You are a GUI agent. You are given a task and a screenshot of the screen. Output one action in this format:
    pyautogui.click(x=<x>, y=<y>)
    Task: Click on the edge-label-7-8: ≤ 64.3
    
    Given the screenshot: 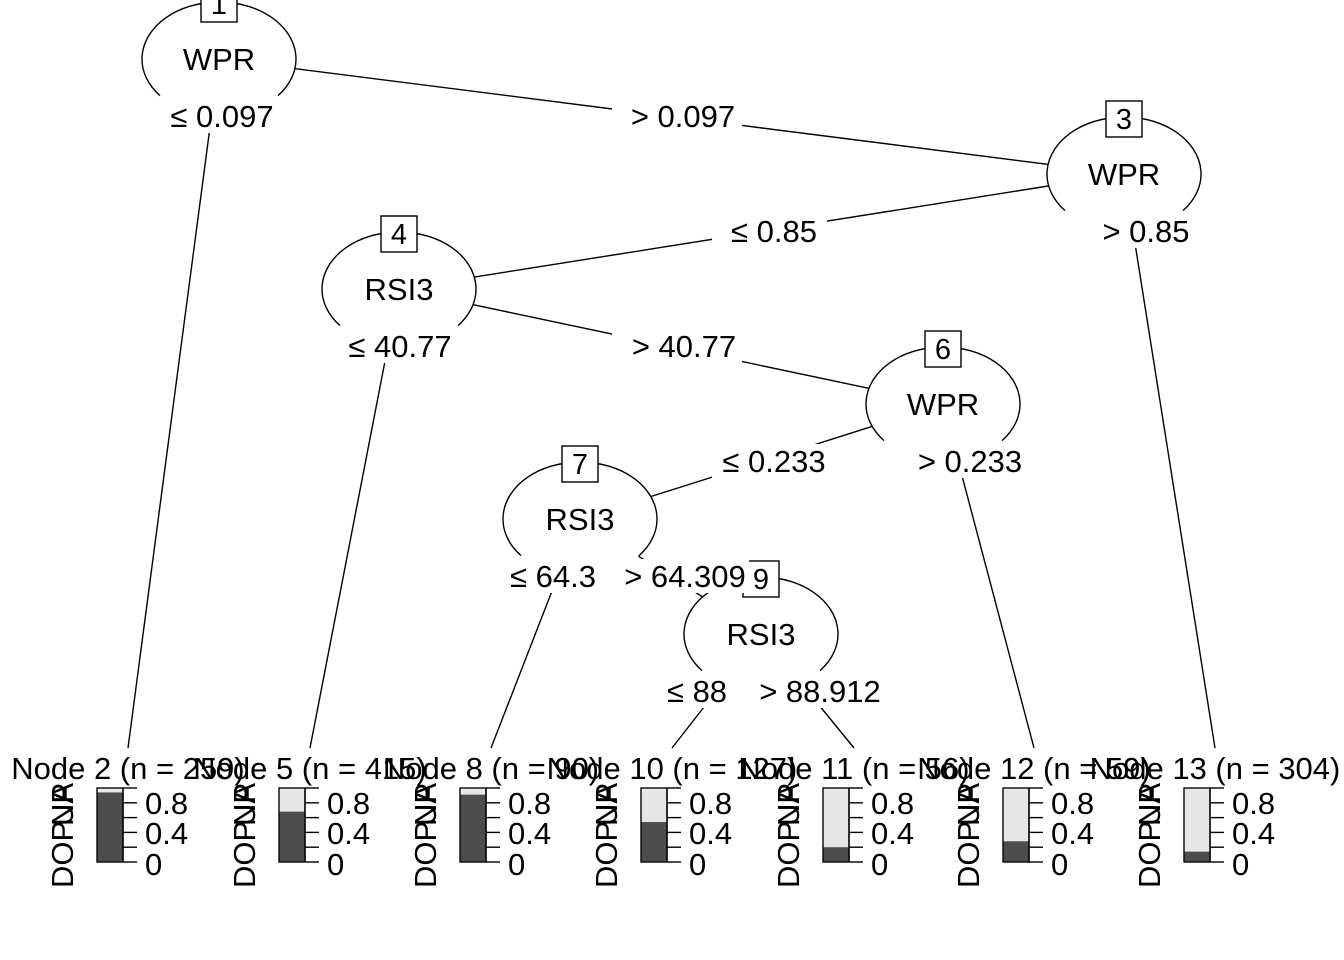 What is the action you would take?
    pyautogui.click(x=552, y=576)
    